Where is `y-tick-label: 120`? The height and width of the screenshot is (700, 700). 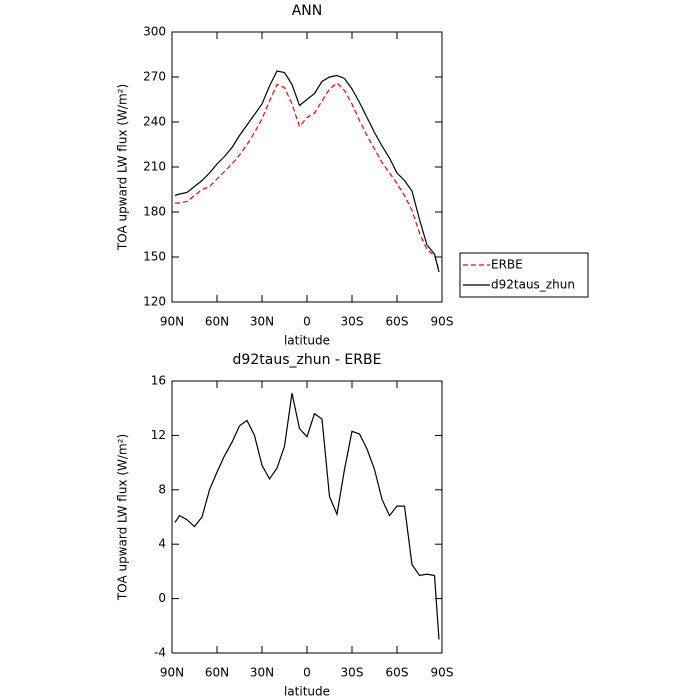 y-tick-label: 120 is located at coordinates (154, 302).